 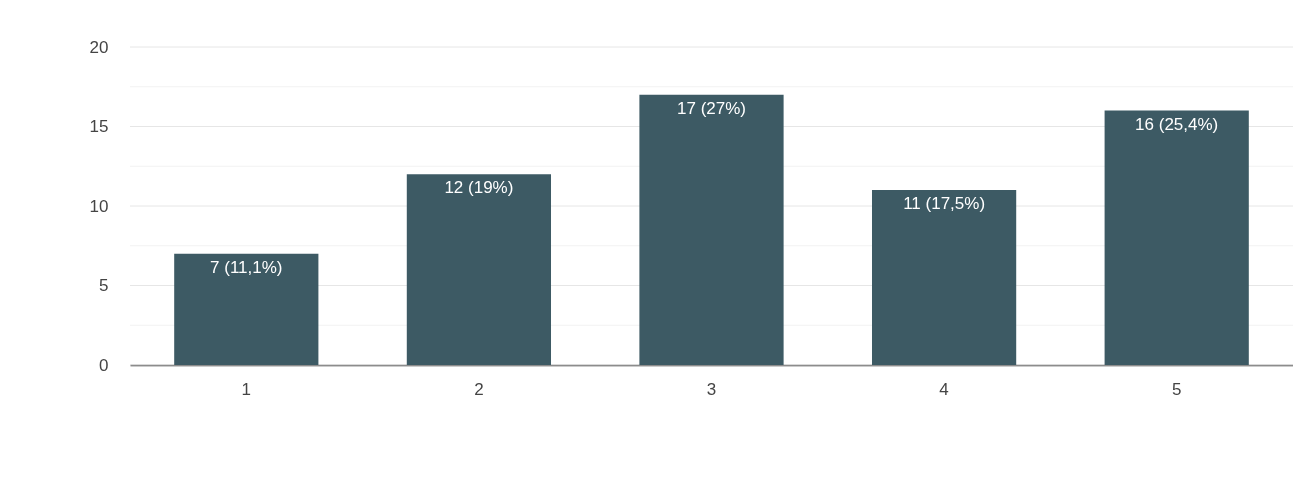 What do you see at coordinates (99, 126) in the screenshot?
I see `y-tick-label: 15` at bounding box center [99, 126].